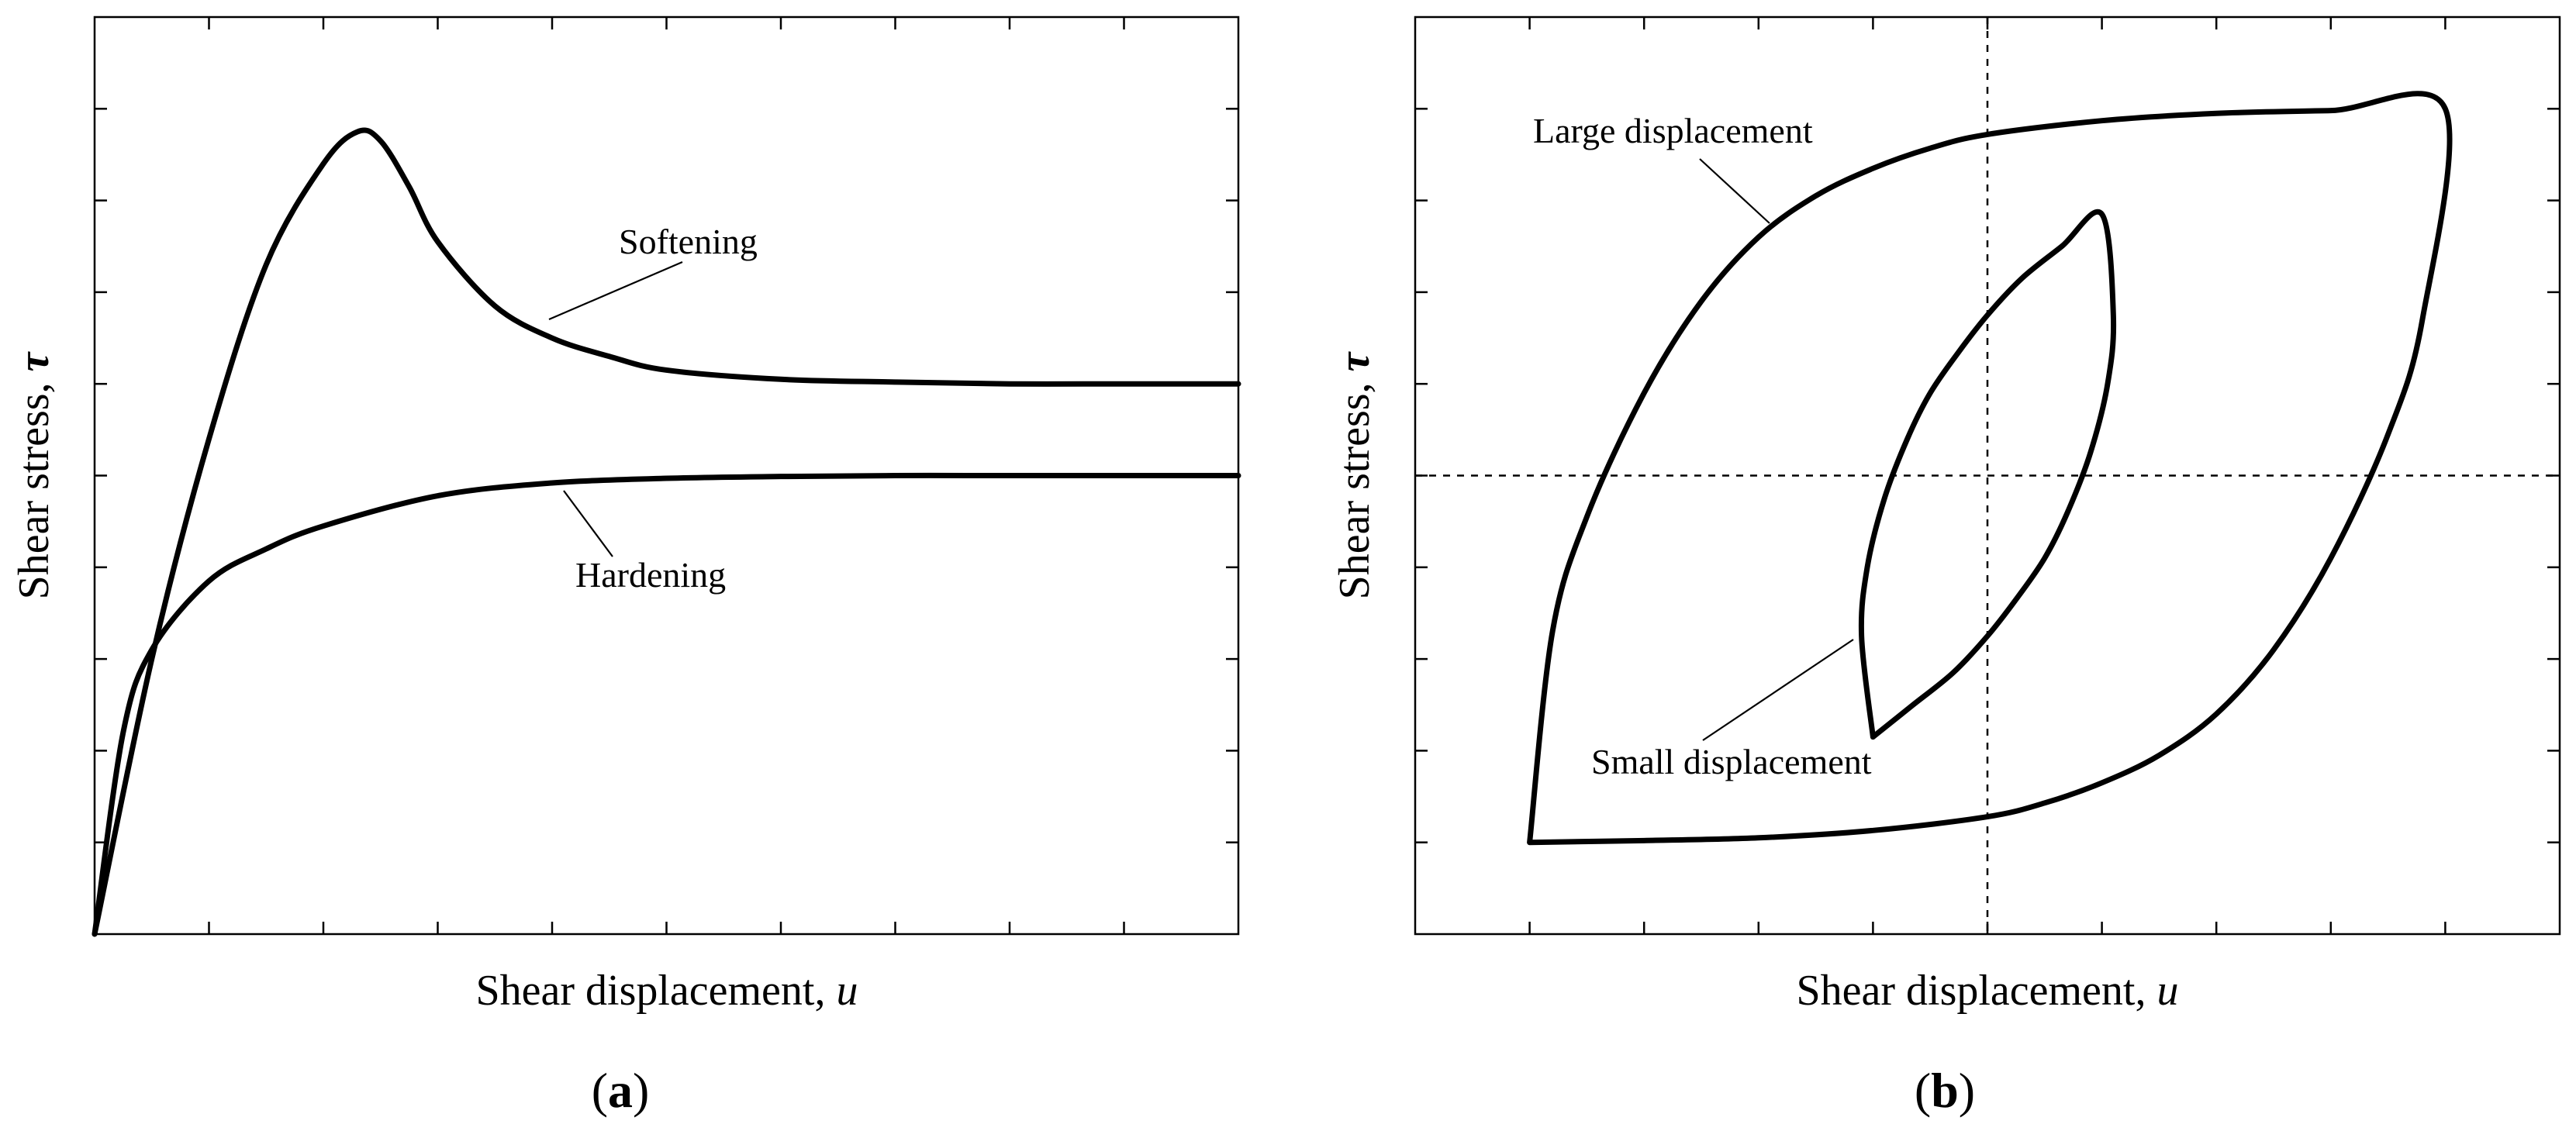 The image size is (2576, 1131). I want to click on small-displacement-leader-line, so click(1778, 690).